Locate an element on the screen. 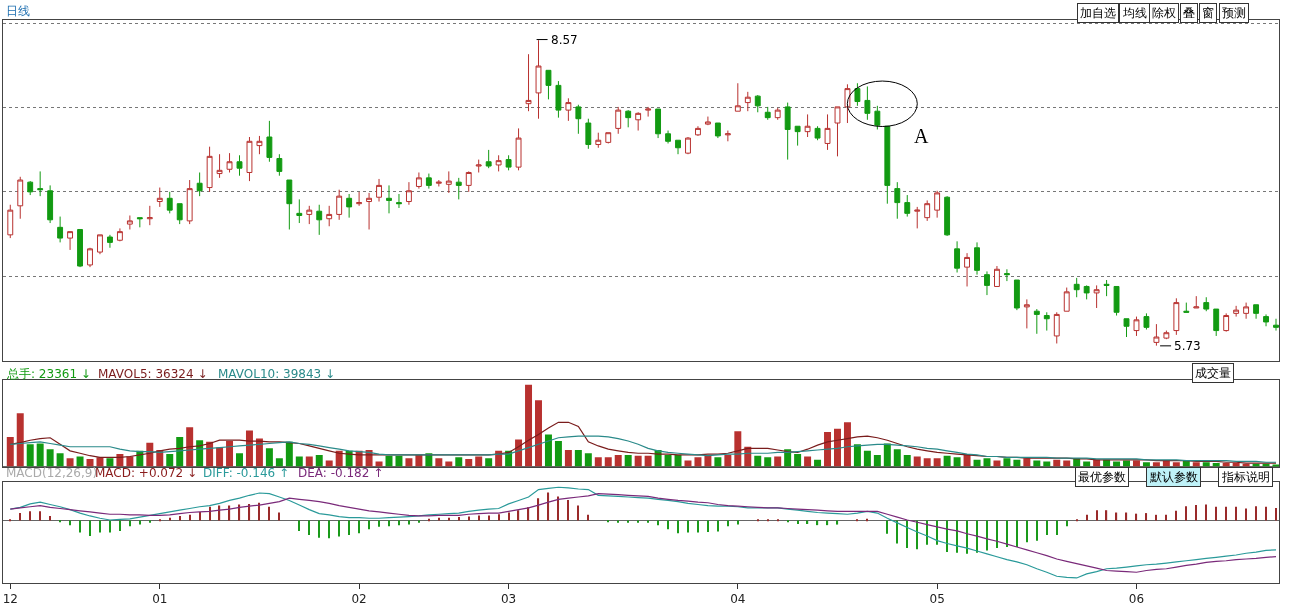 This screenshot has width=1295, height=608. x-tick-label: 05 is located at coordinates (937, 599).